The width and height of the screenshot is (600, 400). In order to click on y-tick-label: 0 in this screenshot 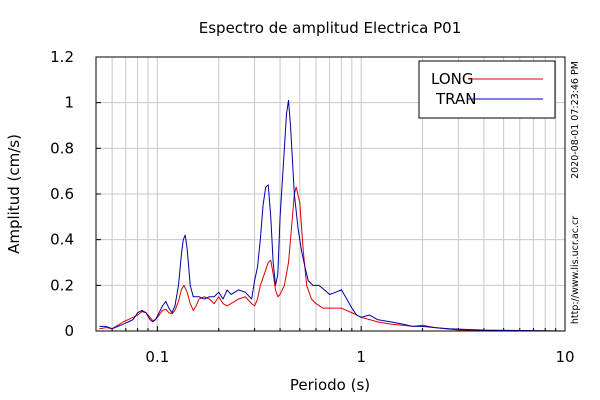, I will do `click(69, 331)`.